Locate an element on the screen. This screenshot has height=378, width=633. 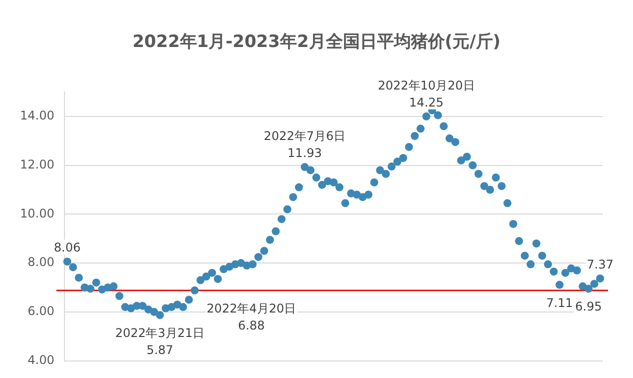
y-tick-label: 14.00 is located at coordinates (37, 115).